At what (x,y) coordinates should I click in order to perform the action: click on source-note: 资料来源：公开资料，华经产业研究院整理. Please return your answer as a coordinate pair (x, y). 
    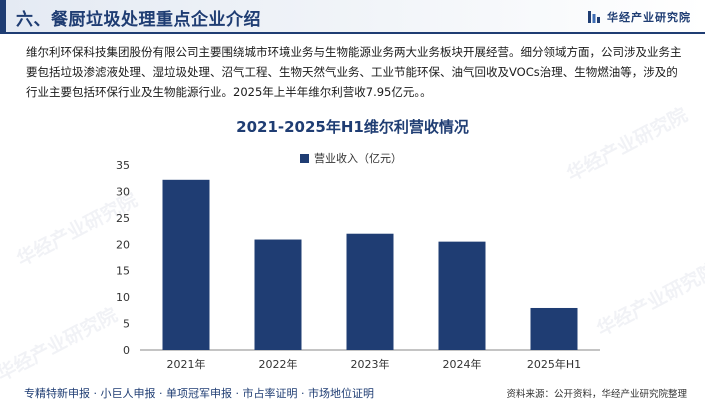
    Looking at the image, I should click on (596, 394).